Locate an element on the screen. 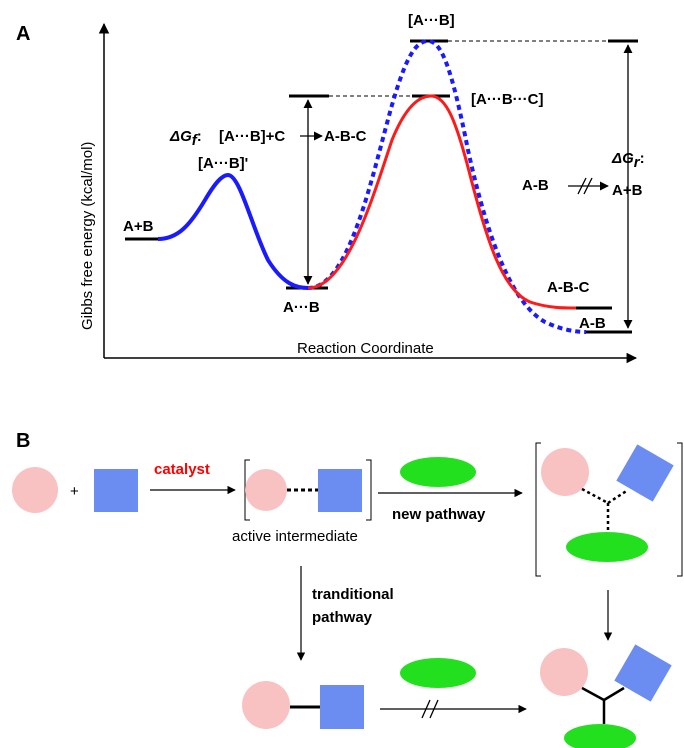 This screenshot has height=748, width=684. plus-sign: + is located at coordinates (74, 491).